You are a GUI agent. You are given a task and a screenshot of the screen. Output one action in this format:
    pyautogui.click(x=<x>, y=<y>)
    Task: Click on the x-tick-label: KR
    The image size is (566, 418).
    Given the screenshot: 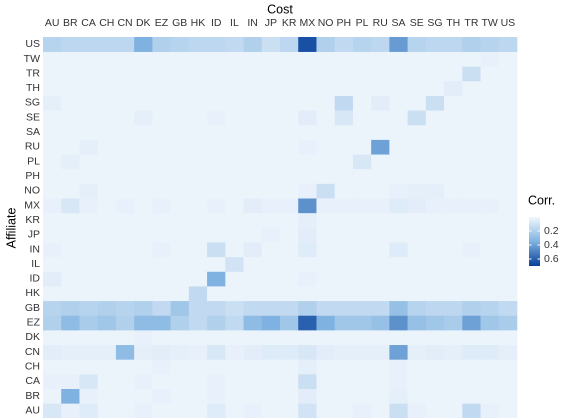 What is the action you would take?
    pyautogui.click(x=289, y=23)
    